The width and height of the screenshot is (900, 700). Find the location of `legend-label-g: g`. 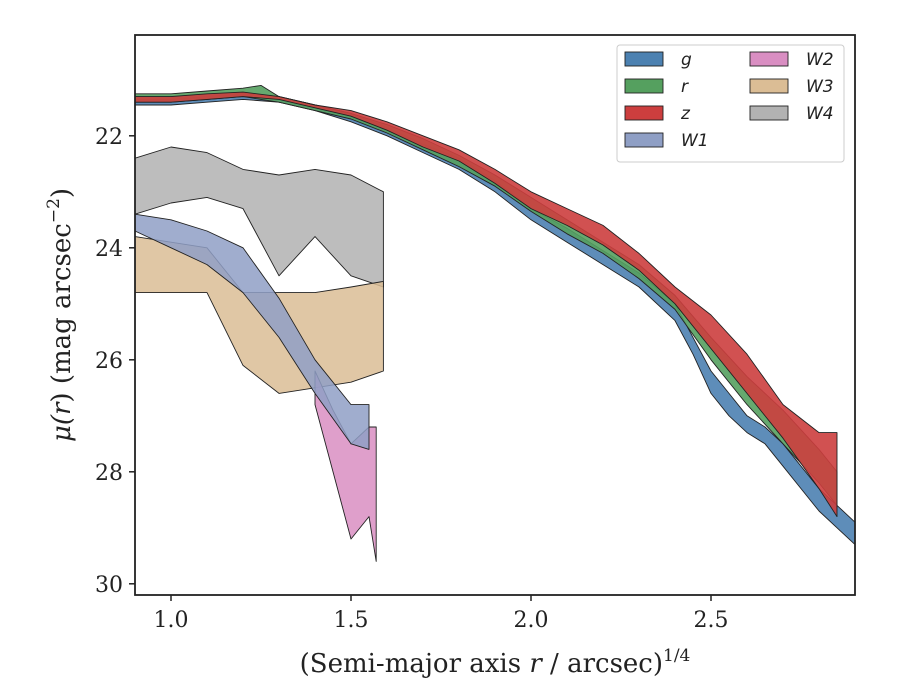

legend-label-g: g is located at coordinates (686, 60).